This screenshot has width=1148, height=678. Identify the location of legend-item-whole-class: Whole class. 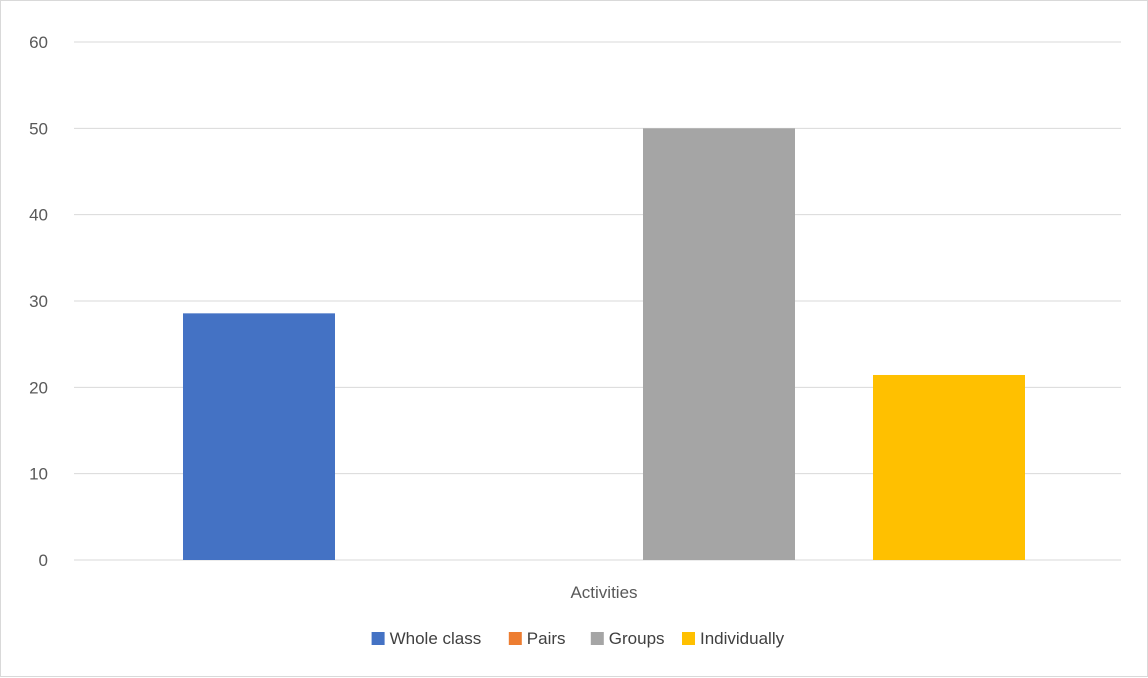
(426, 638).